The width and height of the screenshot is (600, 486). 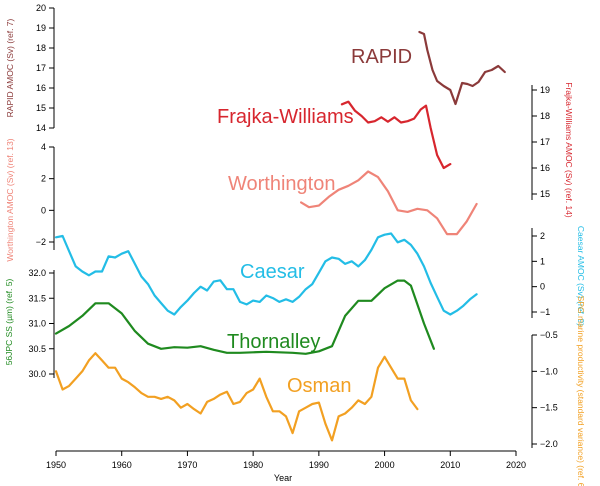 What do you see at coordinates (545, 312) in the screenshot?
I see `caesar-y-tick-label: −1` at bounding box center [545, 312].